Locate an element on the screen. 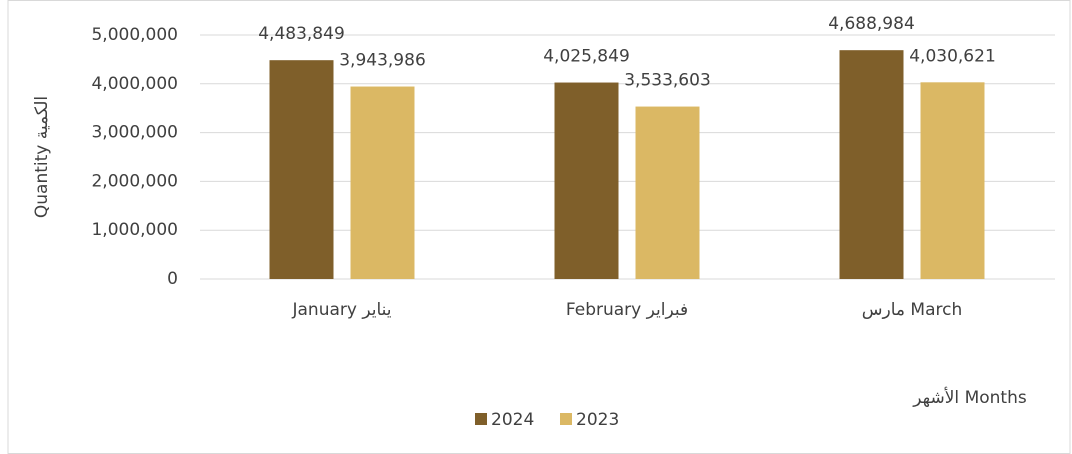 This screenshot has height=454, width=1072. y-axis-label: Quantity الكمية is located at coordinates (42, 157).